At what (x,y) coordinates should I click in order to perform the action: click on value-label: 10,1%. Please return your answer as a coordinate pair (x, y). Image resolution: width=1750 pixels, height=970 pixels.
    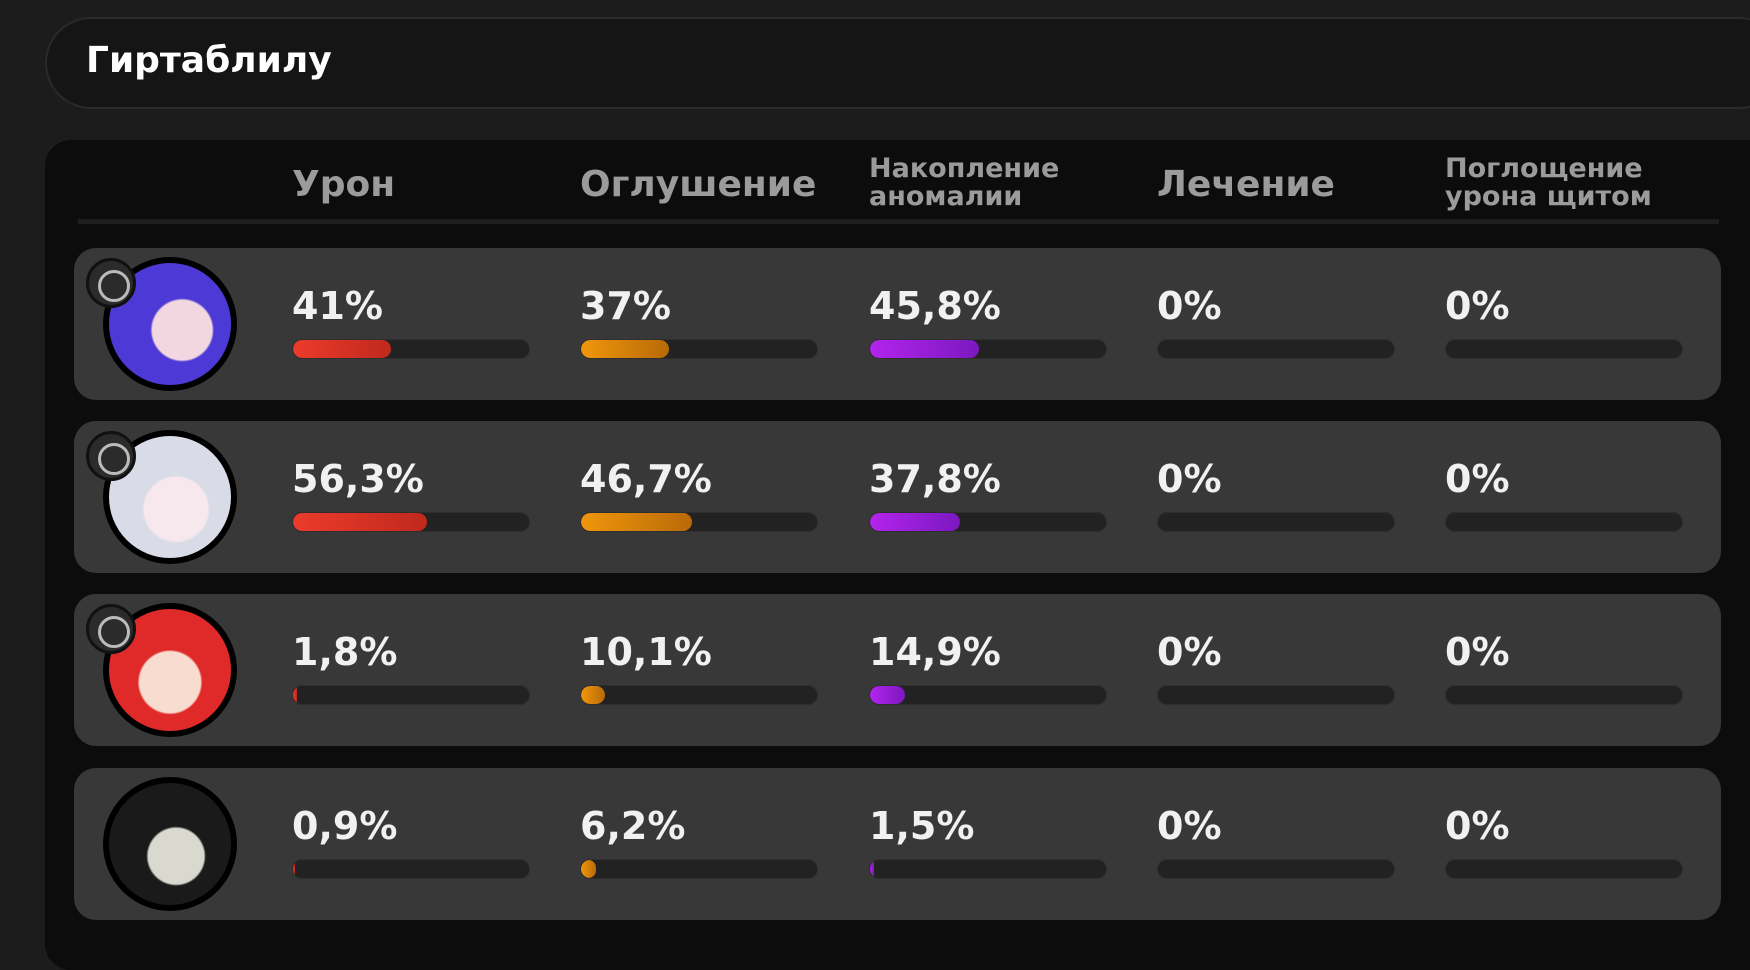
    Looking at the image, I should click on (646, 652).